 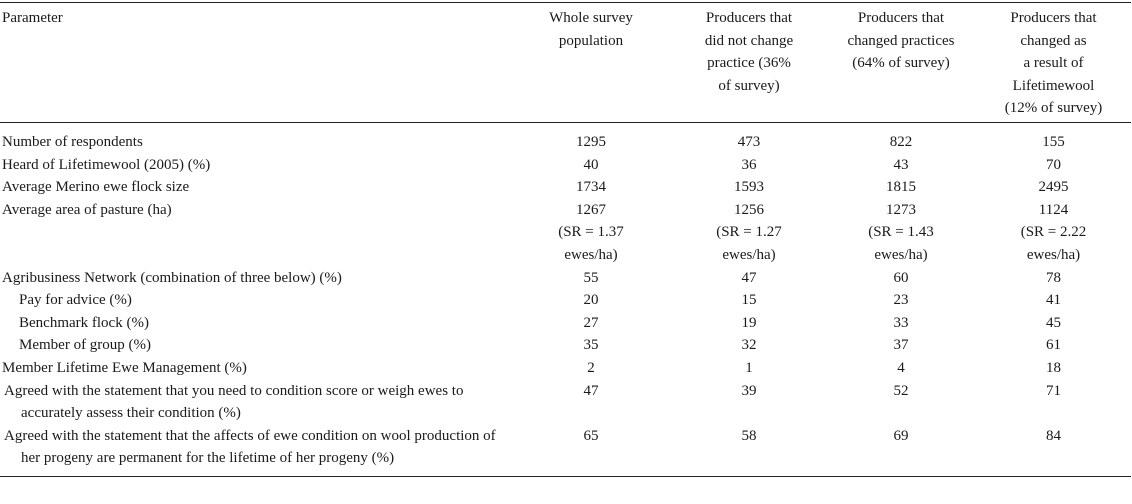 I want to click on cell-did-not-change: 39, so click(x=749, y=390).